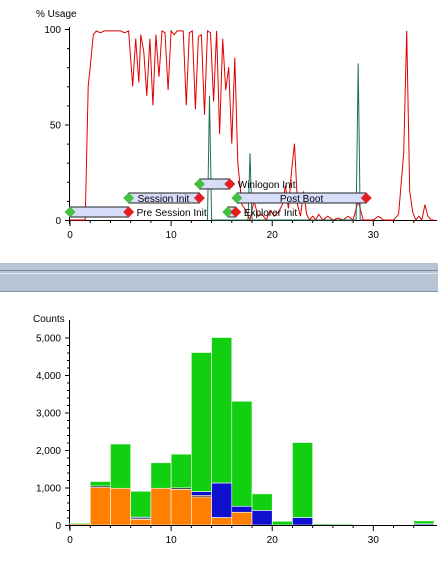  Describe the element at coordinates (52, 30) in the screenshot. I see `y-tick-label: 100` at that location.